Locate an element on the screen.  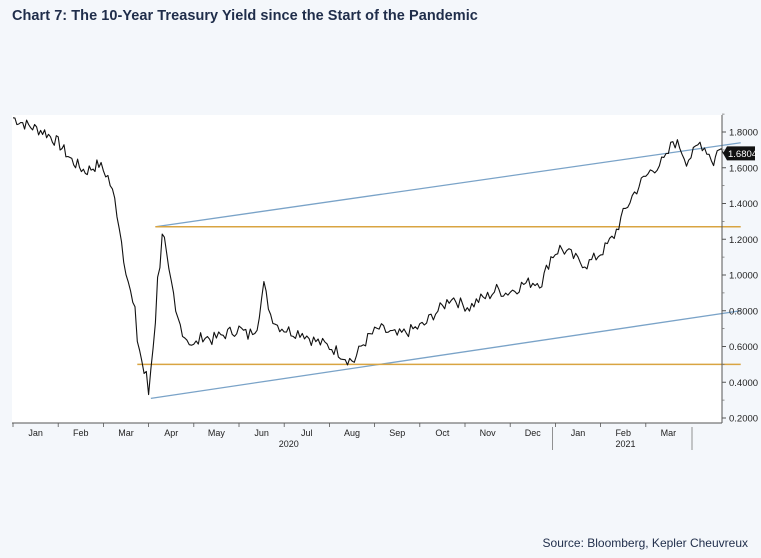
y-tick-label: 1.0000 is located at coordinates (743, 276).